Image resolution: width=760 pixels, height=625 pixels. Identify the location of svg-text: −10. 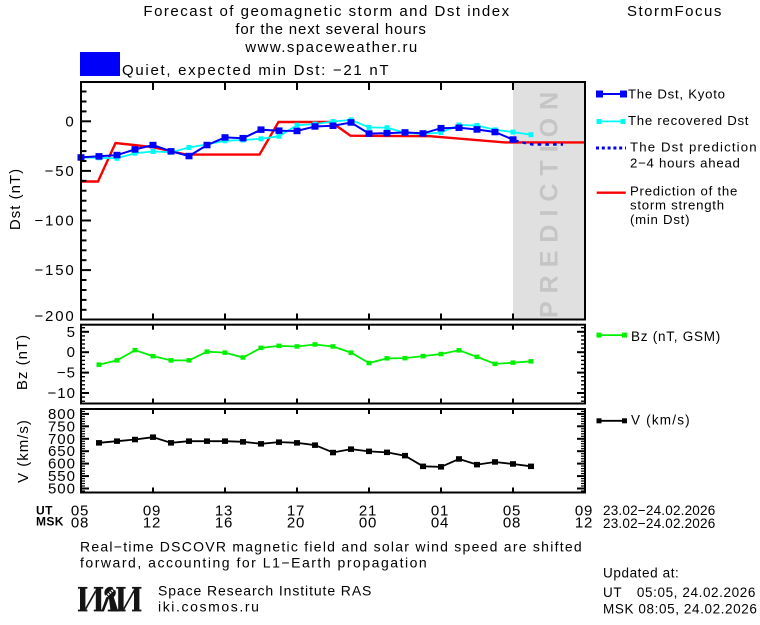
(62, 393).